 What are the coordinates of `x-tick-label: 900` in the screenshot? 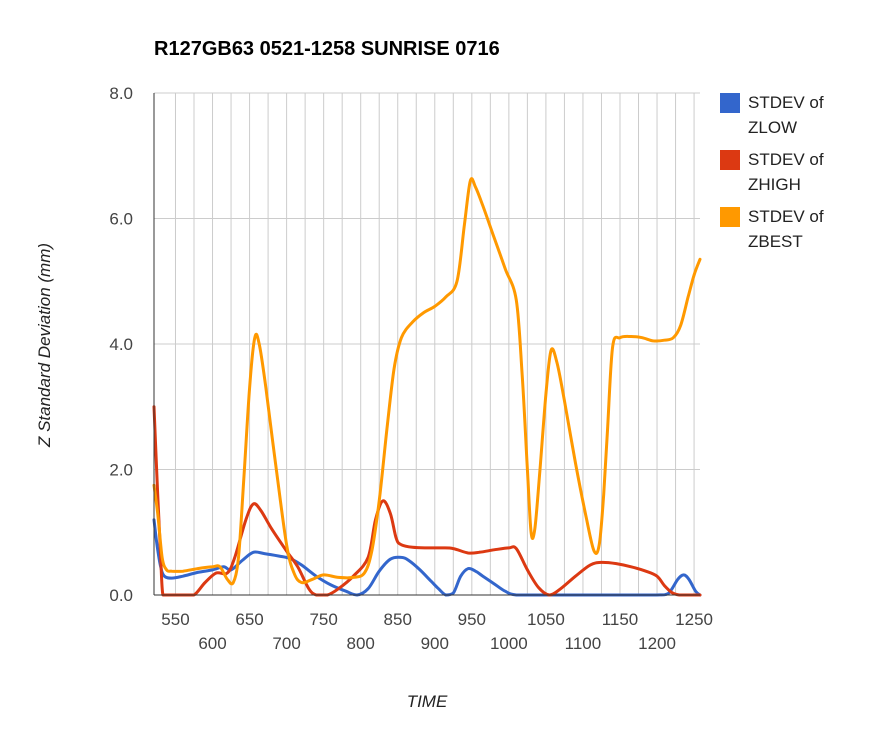 It's located at (435, 643).